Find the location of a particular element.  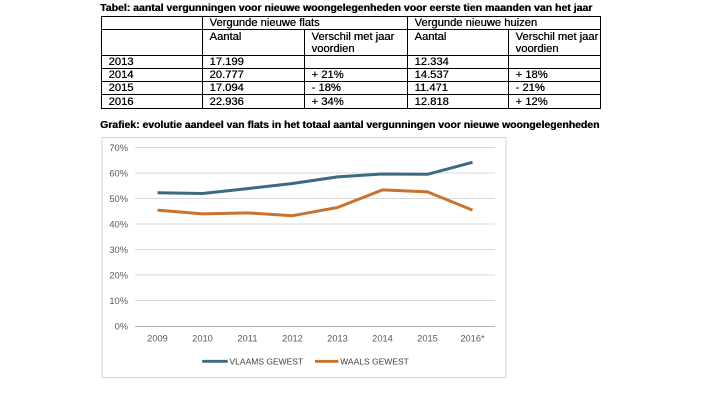

svg-text: 2010 is located at coordinates (202, 339).